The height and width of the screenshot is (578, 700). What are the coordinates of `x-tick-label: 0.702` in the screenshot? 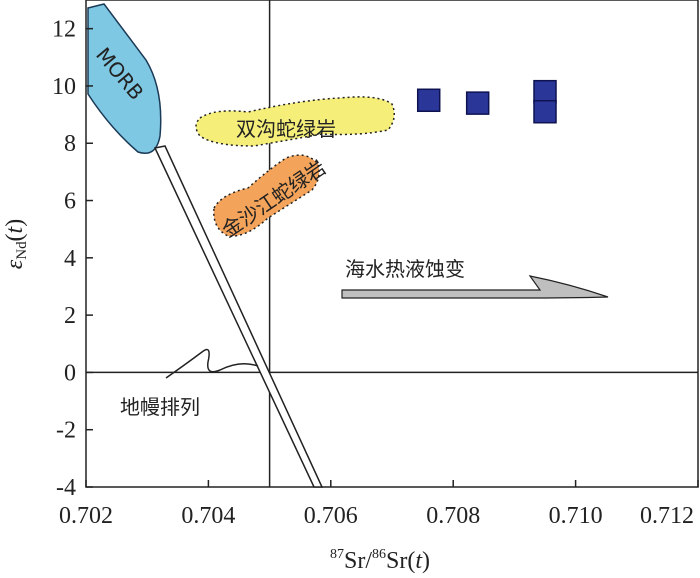 It's located at (86, 516).